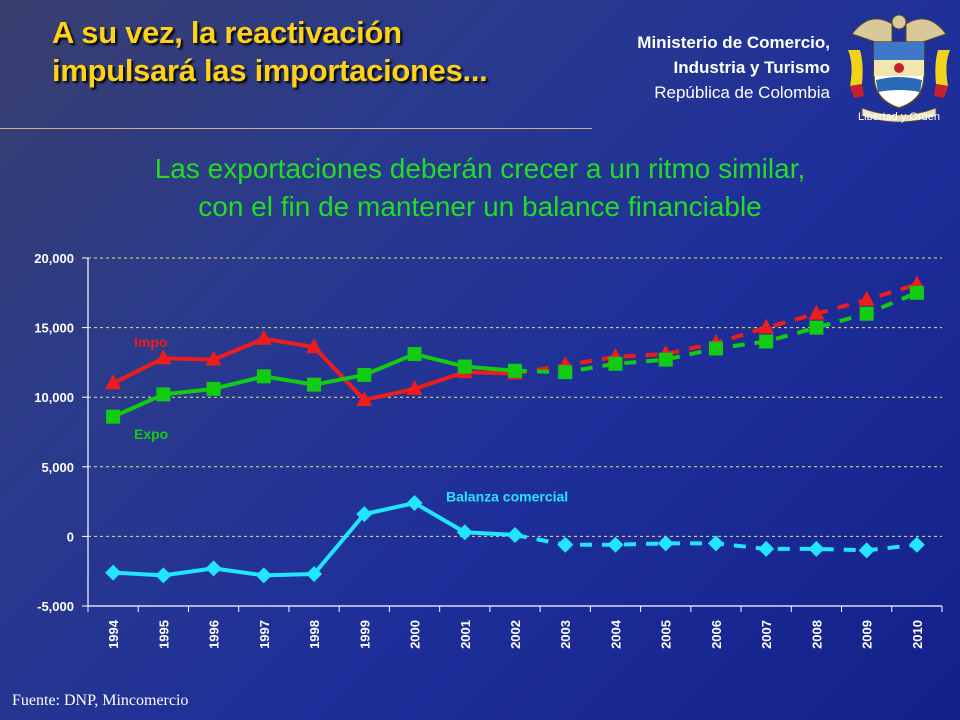 The height and width of the screenshot is (720, 960). I want to click on x-tick-label: 2001, so click(465, 634).